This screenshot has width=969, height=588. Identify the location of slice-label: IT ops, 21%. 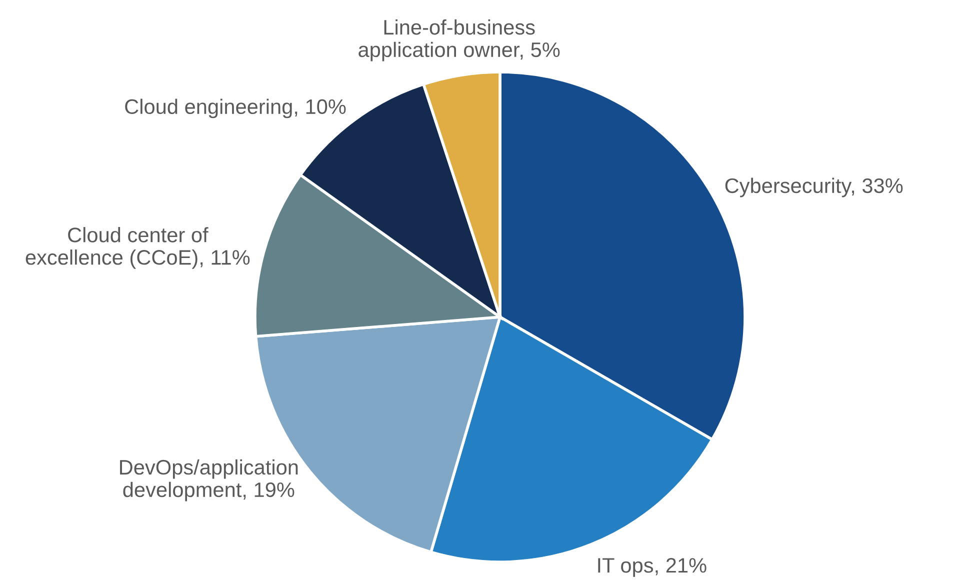
(652, 567).